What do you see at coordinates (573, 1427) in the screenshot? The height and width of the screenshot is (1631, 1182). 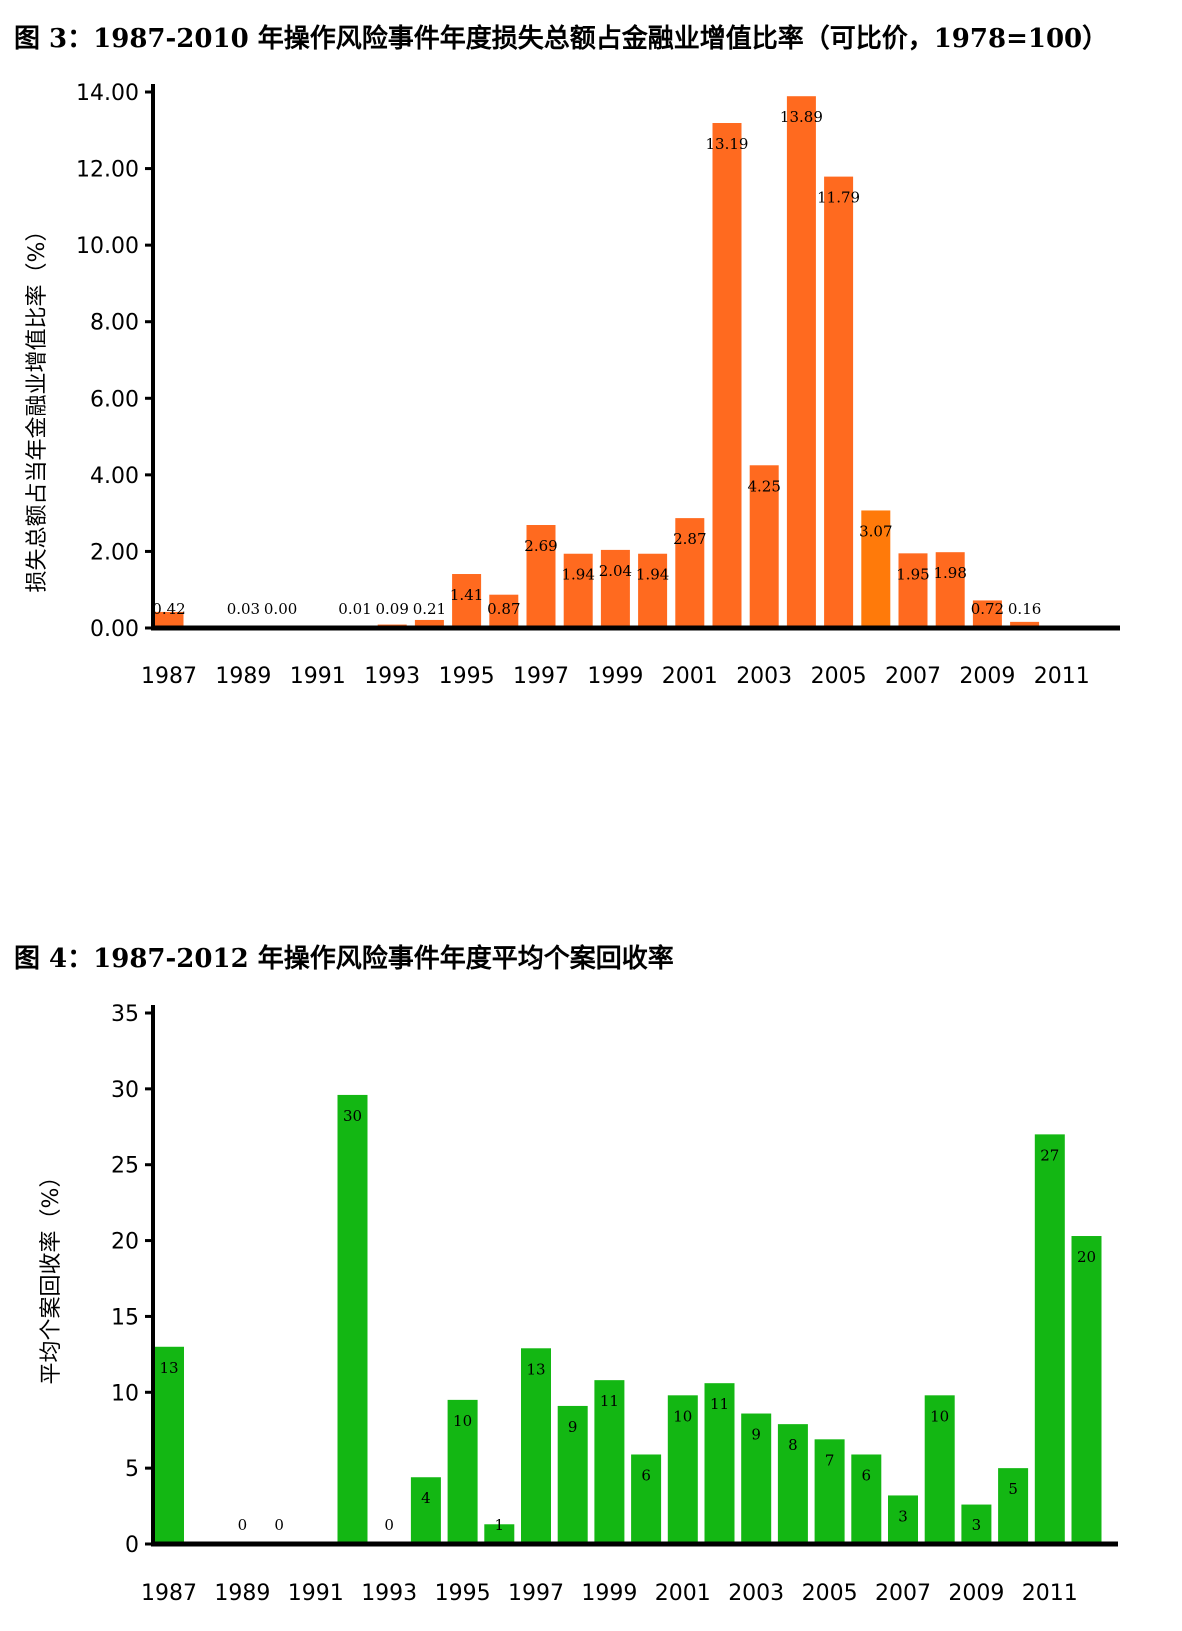 I see `data-label-1998: 9` at bounding box center [573, 1427].